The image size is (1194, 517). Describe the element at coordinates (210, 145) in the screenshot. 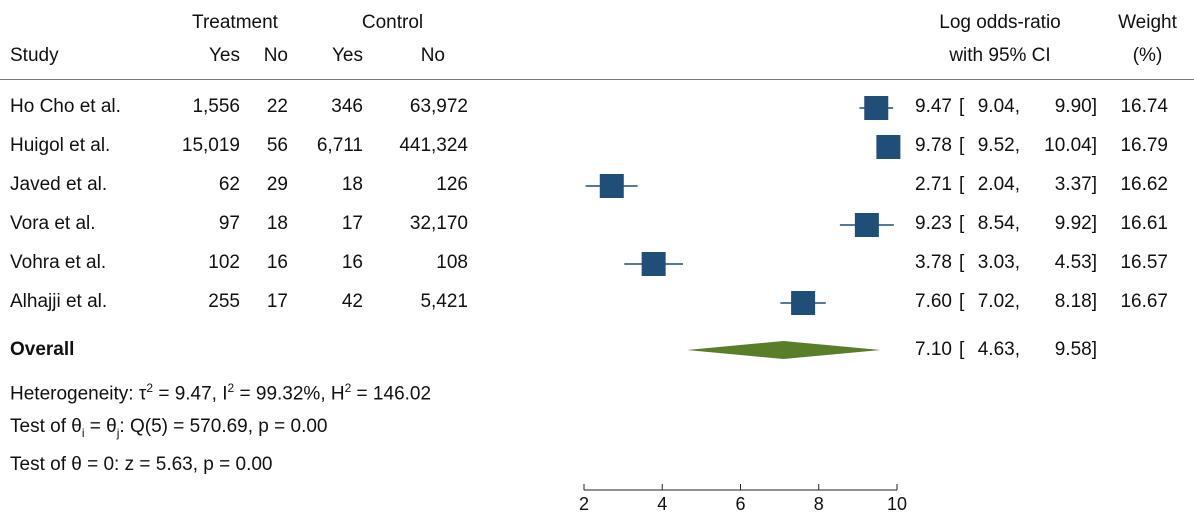

I see `treatment-yes: 15,019` at that location.